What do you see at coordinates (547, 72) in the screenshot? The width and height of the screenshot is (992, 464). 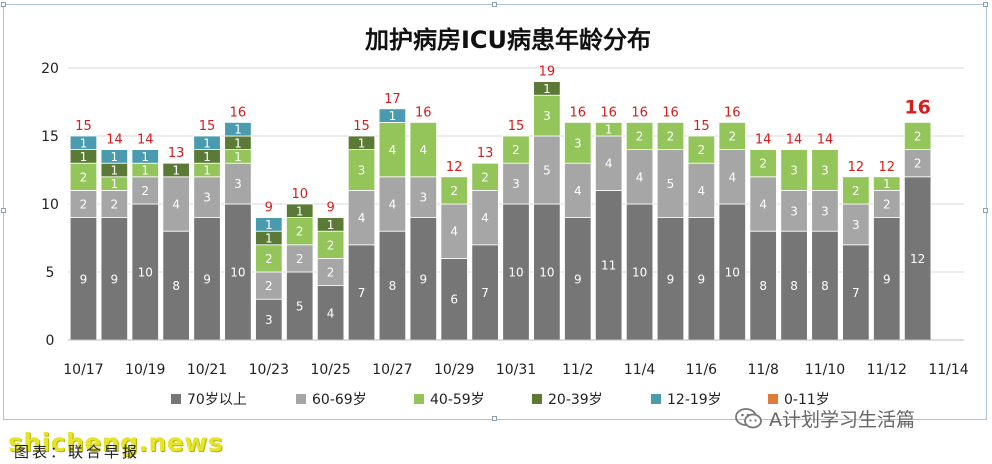 I see `bar-total-label: 19` at bounding box center [547, 72].